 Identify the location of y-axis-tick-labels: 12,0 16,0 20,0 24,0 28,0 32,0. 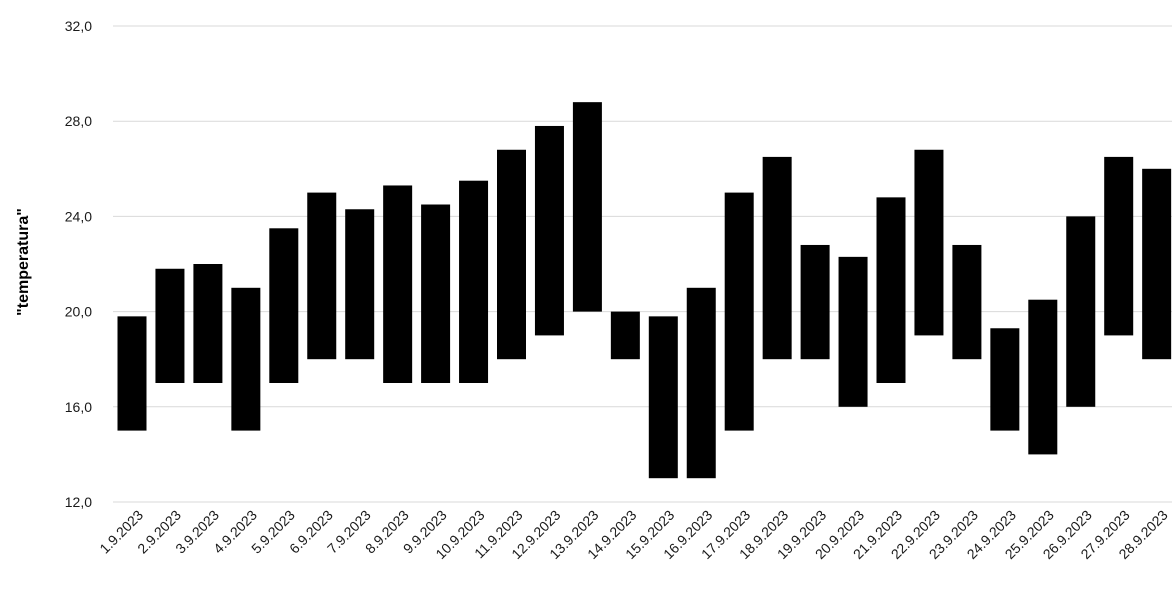
(78, 264).